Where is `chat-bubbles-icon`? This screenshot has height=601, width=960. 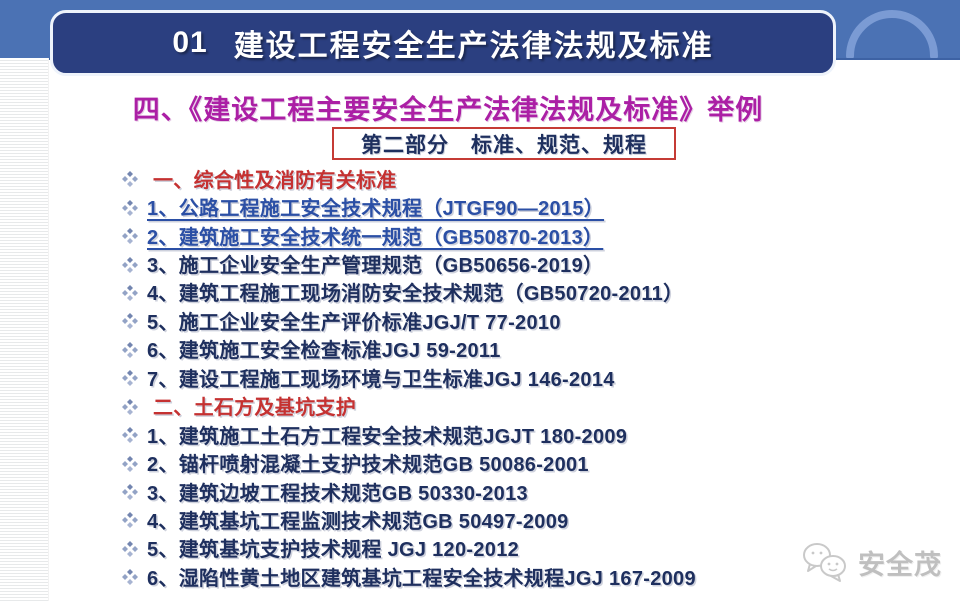
chat-bubbles-icon is located at coordinates (824, 562).